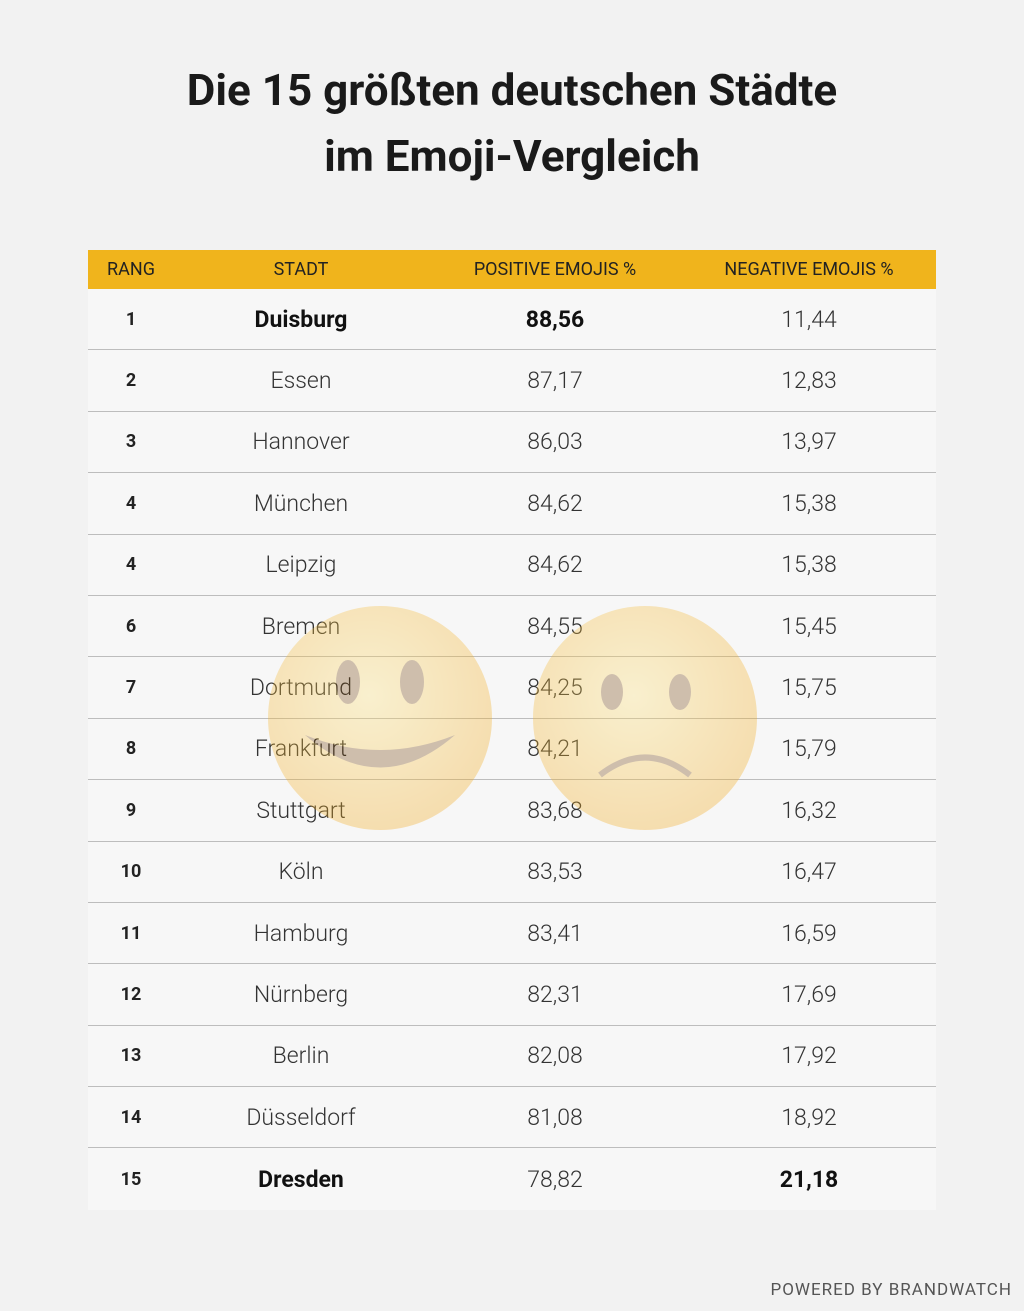 Image resolution: width=1024 pixels, height=1311 pixels. What do you see at coordinates (301, 381) in the screenshot?
I see `table-cell: Essen` at bounding box center [301, 381].